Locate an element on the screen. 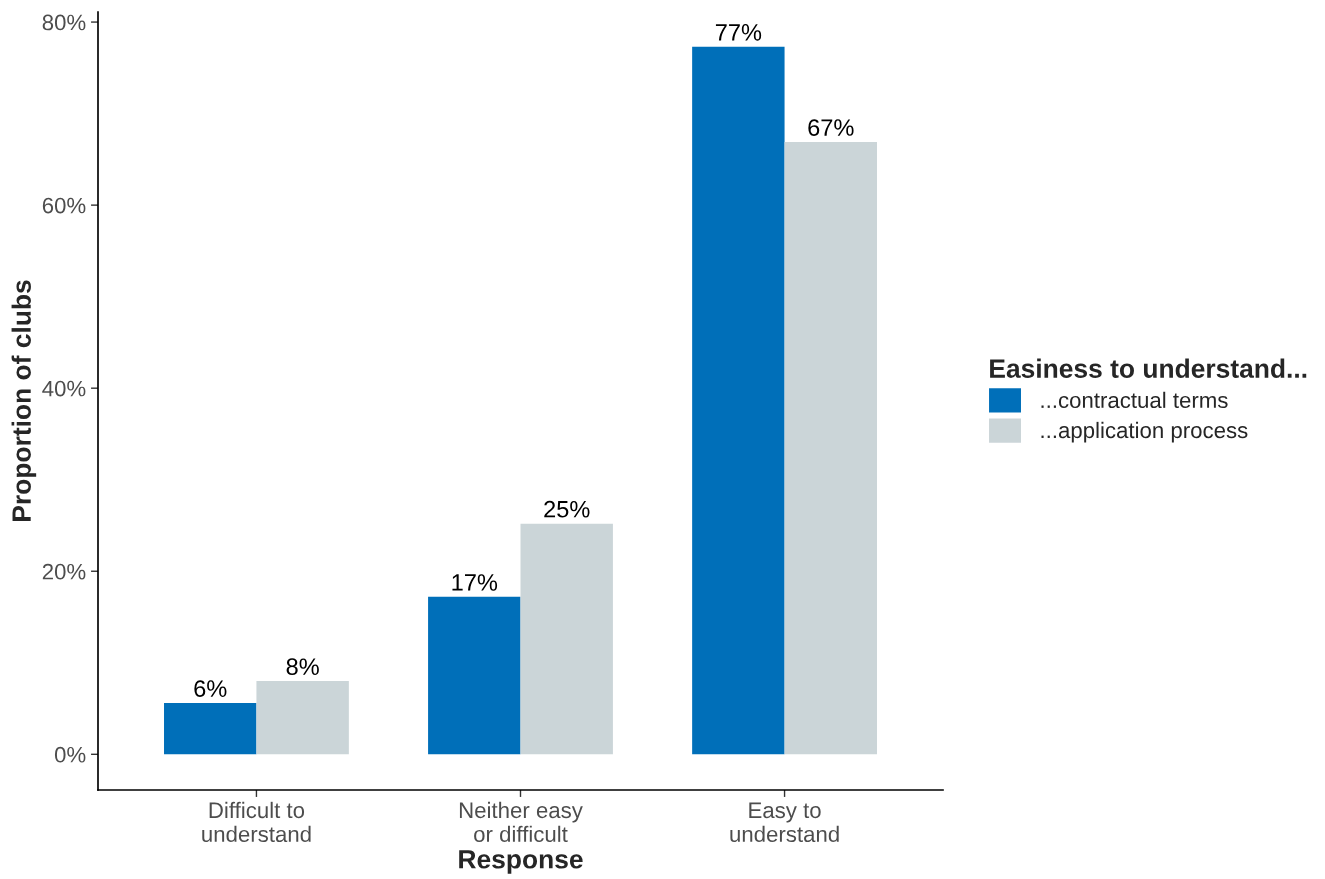  data-label: 25% is located at coordinates (567, 509).